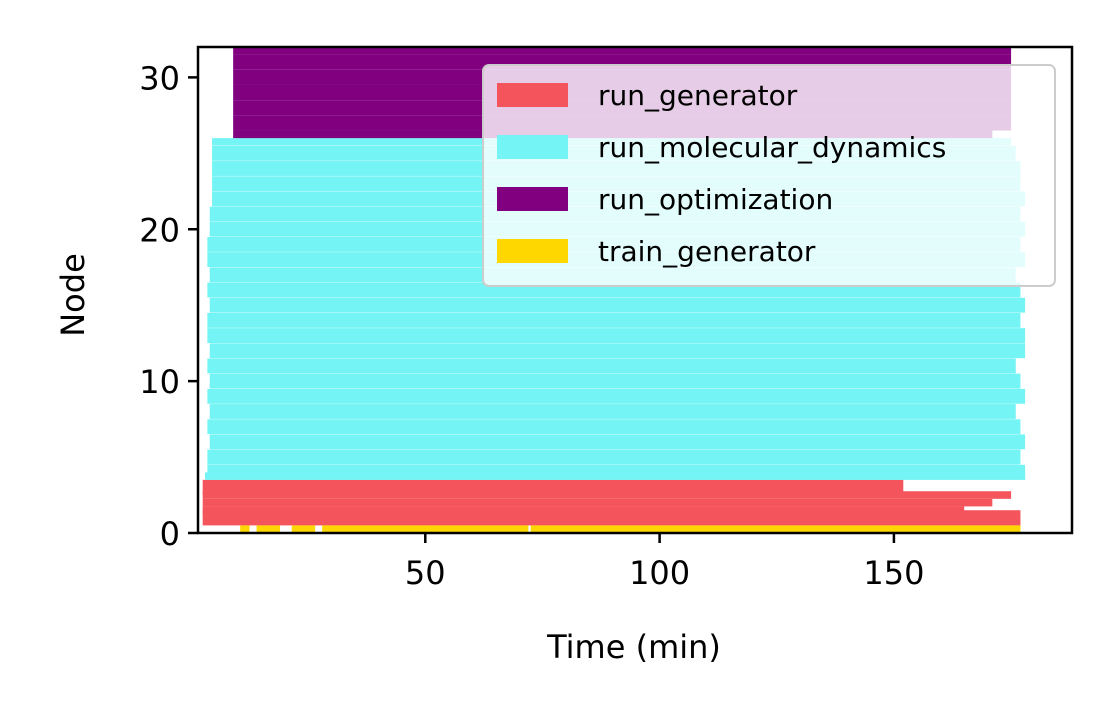 The image size is (1120, 724). Describe the element at coordinates (159, 230) in the screenshot. I see `y-tick-label: 20` at that location.